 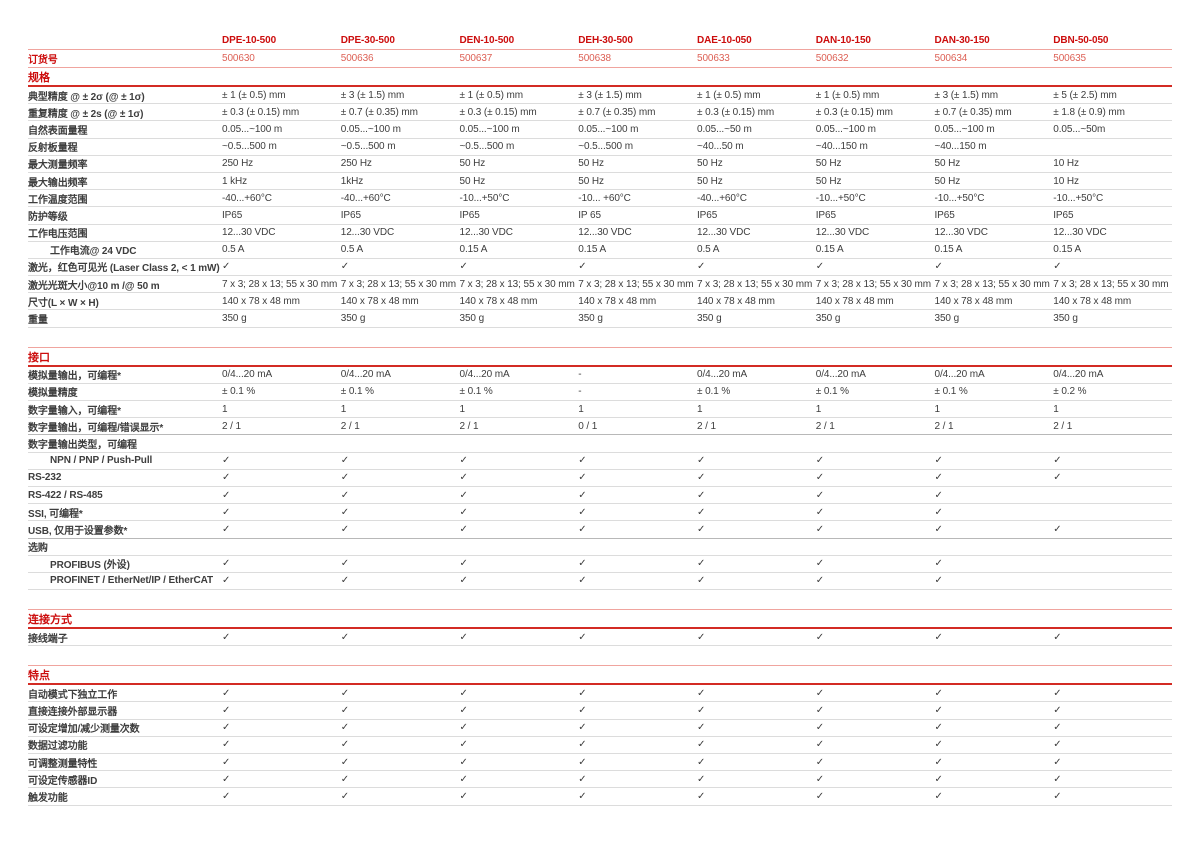 What do you see at coordinates (847, 95) in the screenshot?
I see `value-cell: ± 1 (± 0.5) mm` at bounding box center [847, 95].